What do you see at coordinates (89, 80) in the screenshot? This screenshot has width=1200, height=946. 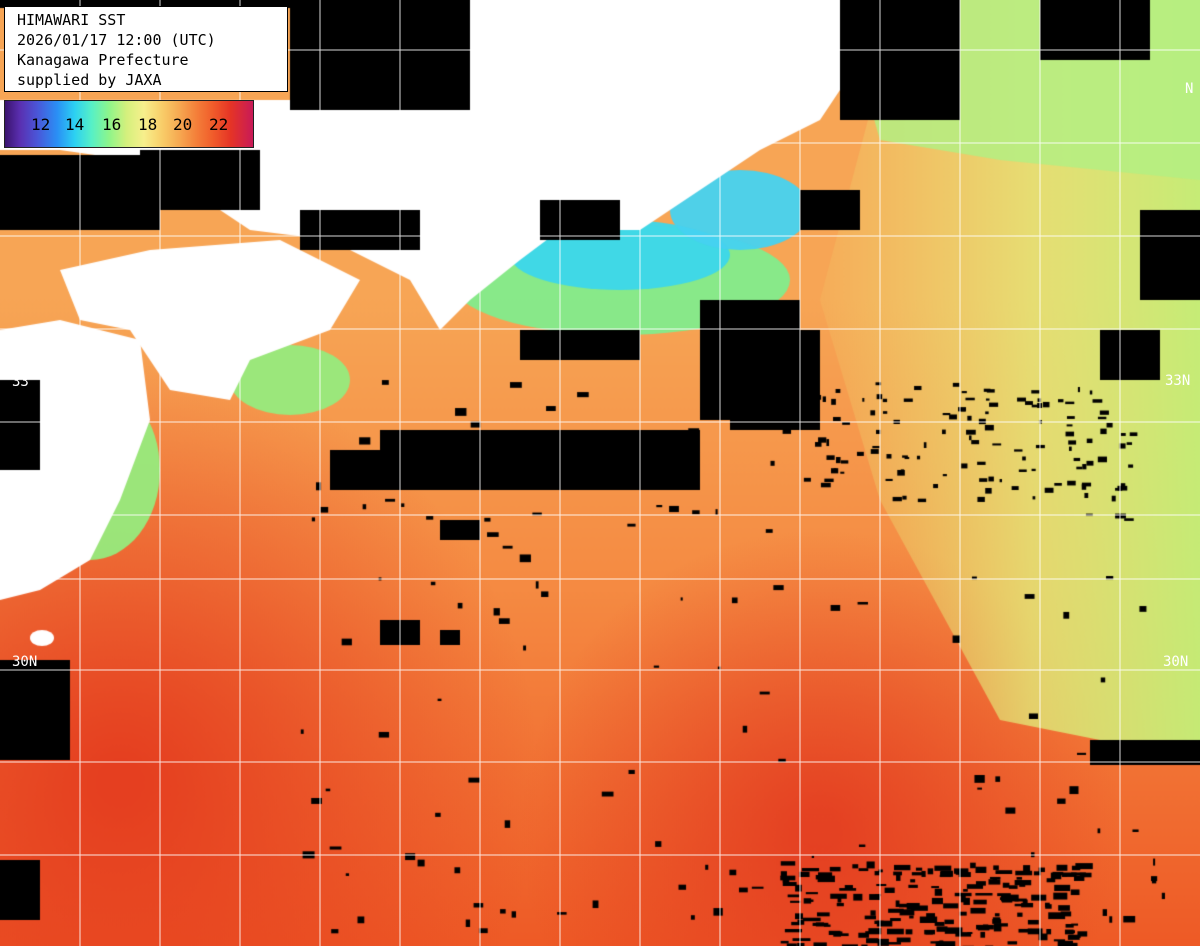 I see `data-credit: supplied by JAXA` at bounding box center [89, 80].